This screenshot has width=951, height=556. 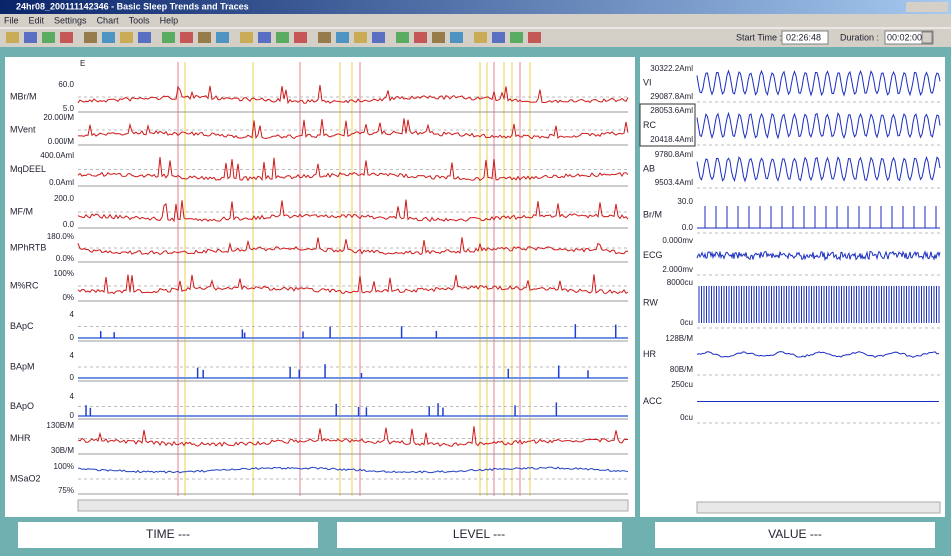 I want to click on channel-name: MPhRTB, so click(x=28, y=247).